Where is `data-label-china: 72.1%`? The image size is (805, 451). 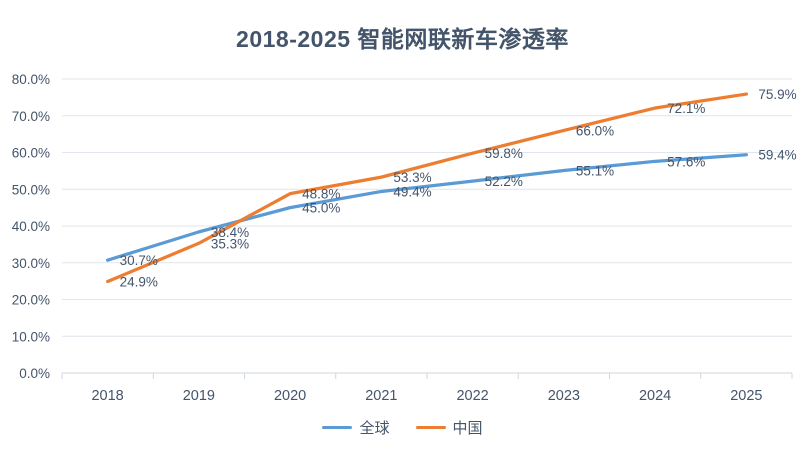 data-label-china: 72.1% is located at coordinates (686, 108).